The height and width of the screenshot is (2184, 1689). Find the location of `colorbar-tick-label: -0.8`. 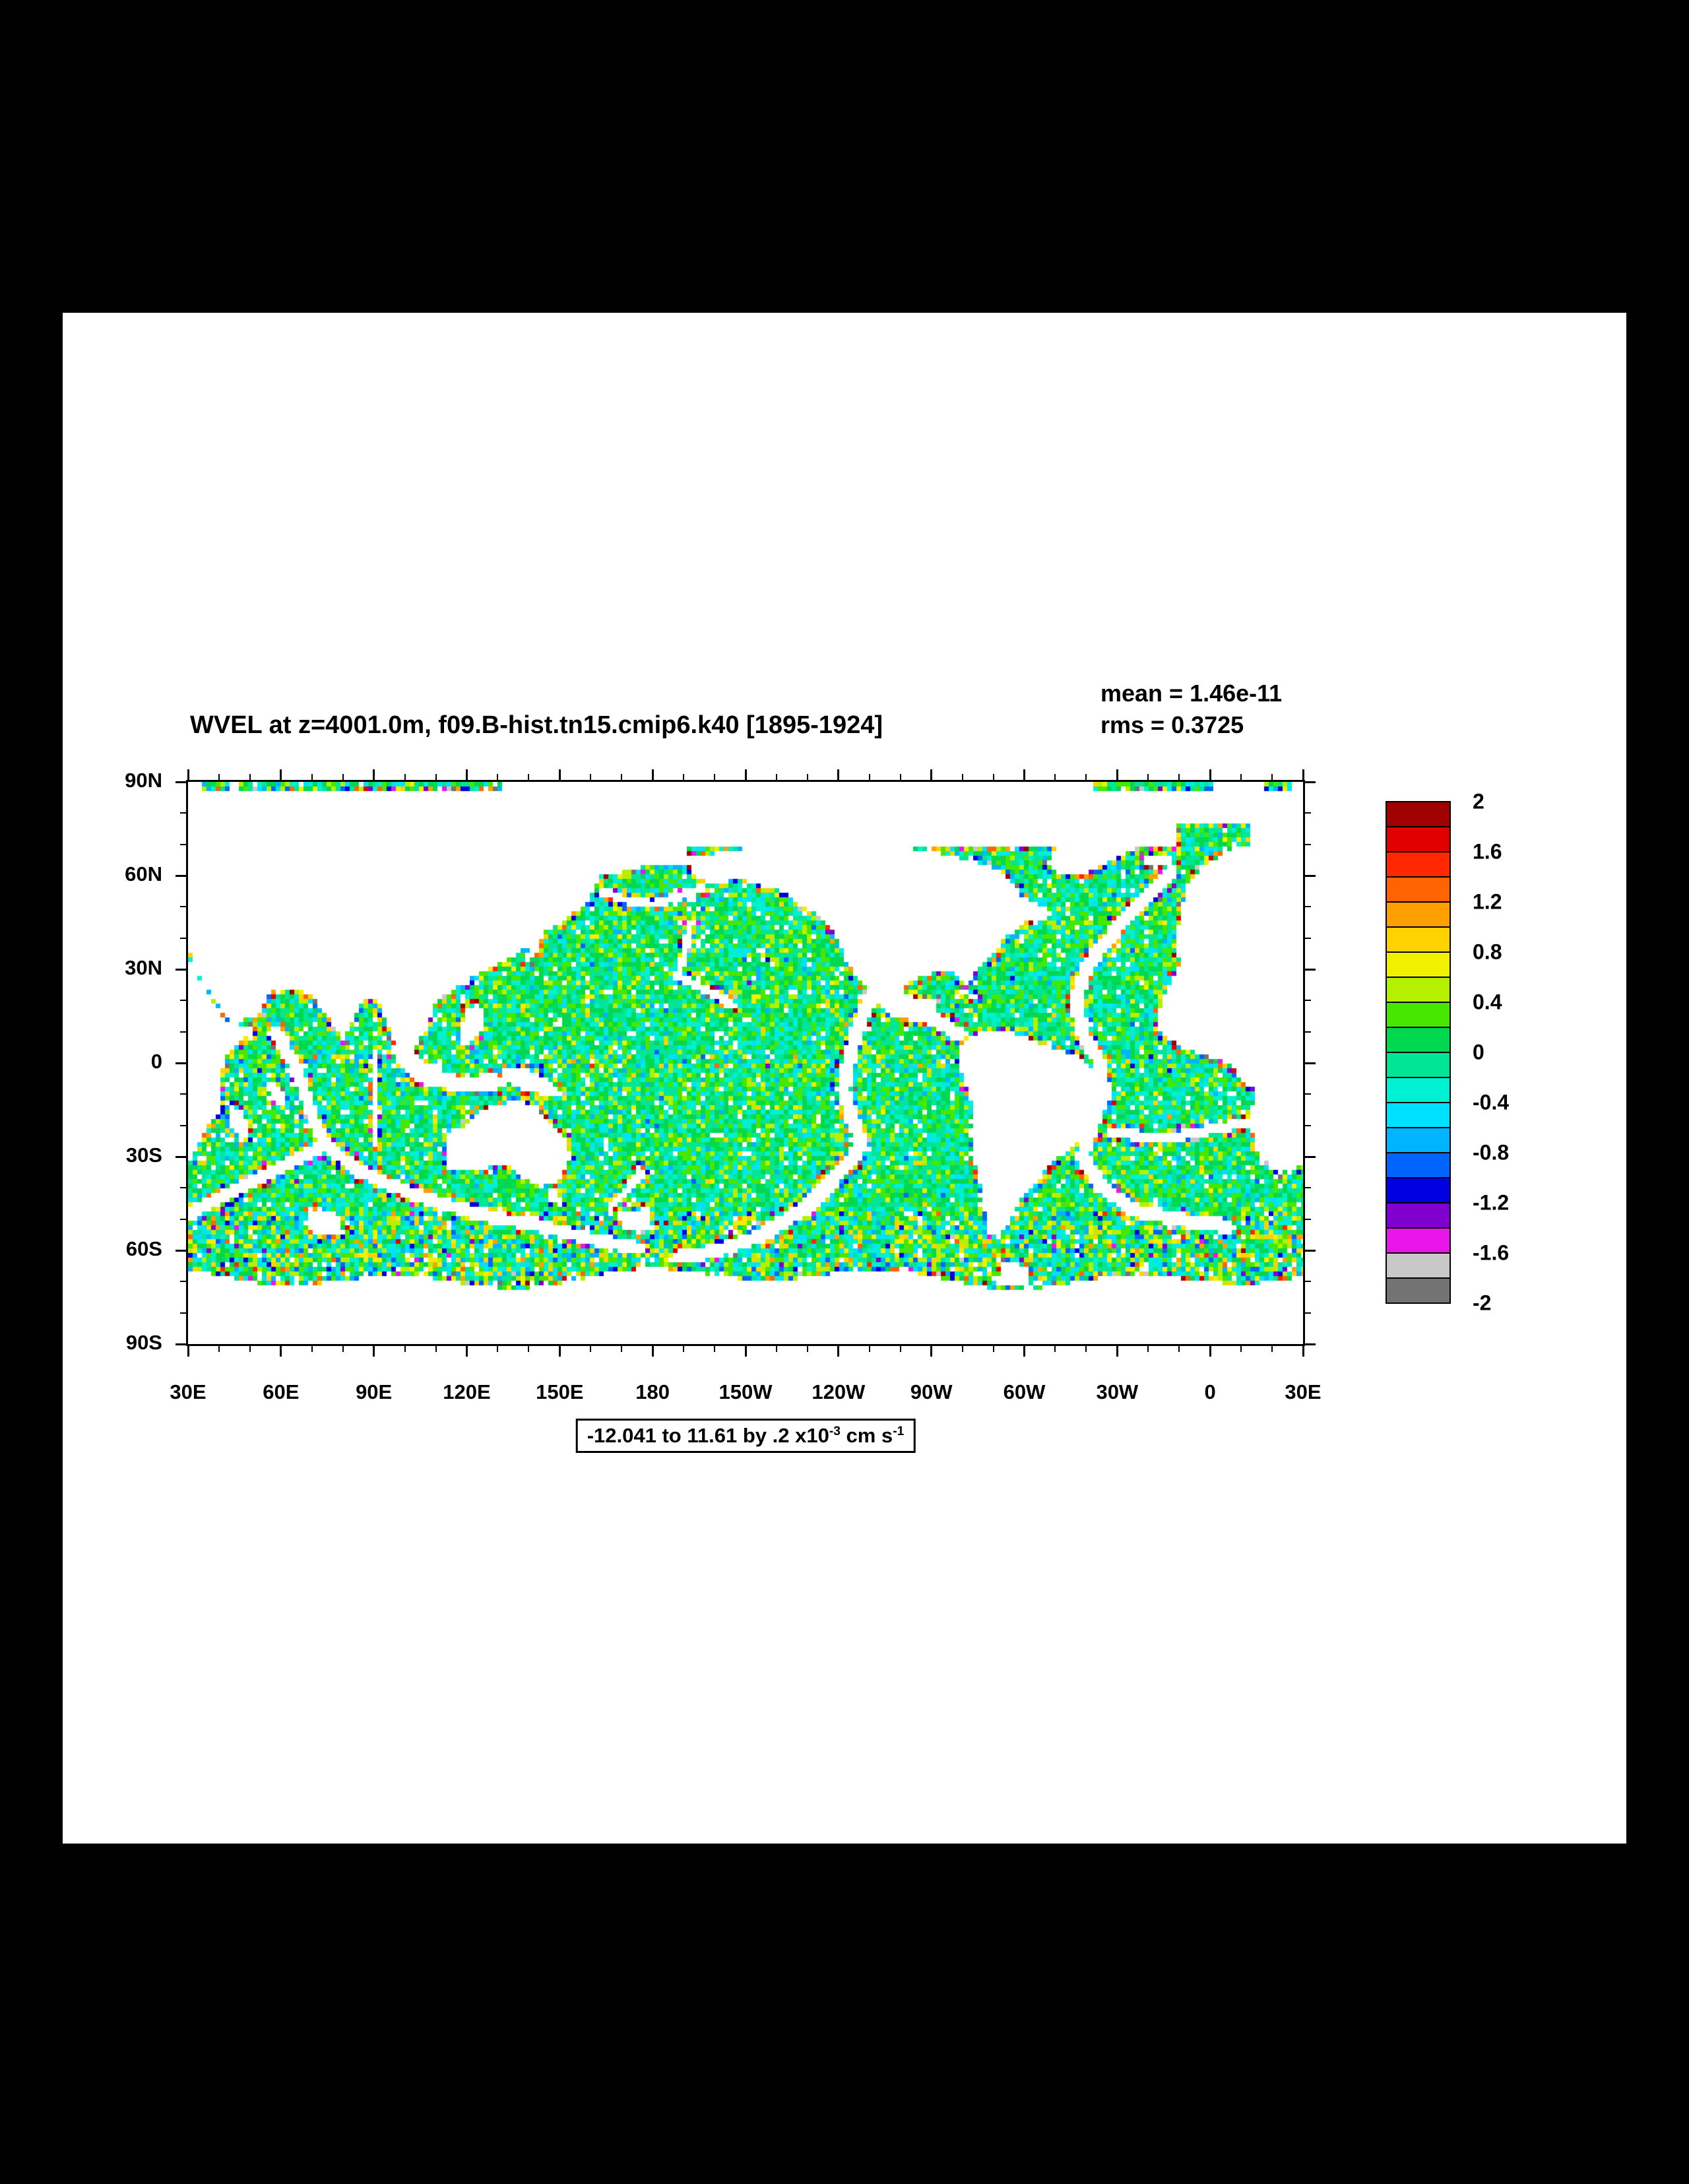

colorbar-tick-label: -0.8 is located at coordinates (1491, 1152).